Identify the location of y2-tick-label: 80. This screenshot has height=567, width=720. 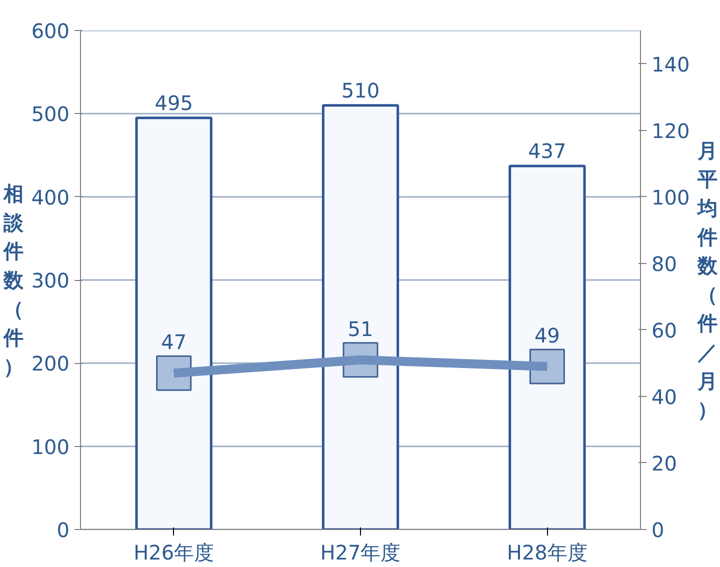
(664, 264).